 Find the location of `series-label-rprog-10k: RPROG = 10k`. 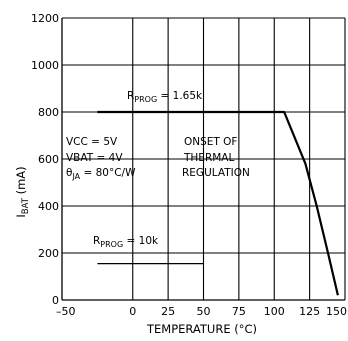

series-label-rprog-10k: RPROG = 10k is located at coordinates (126, 242).